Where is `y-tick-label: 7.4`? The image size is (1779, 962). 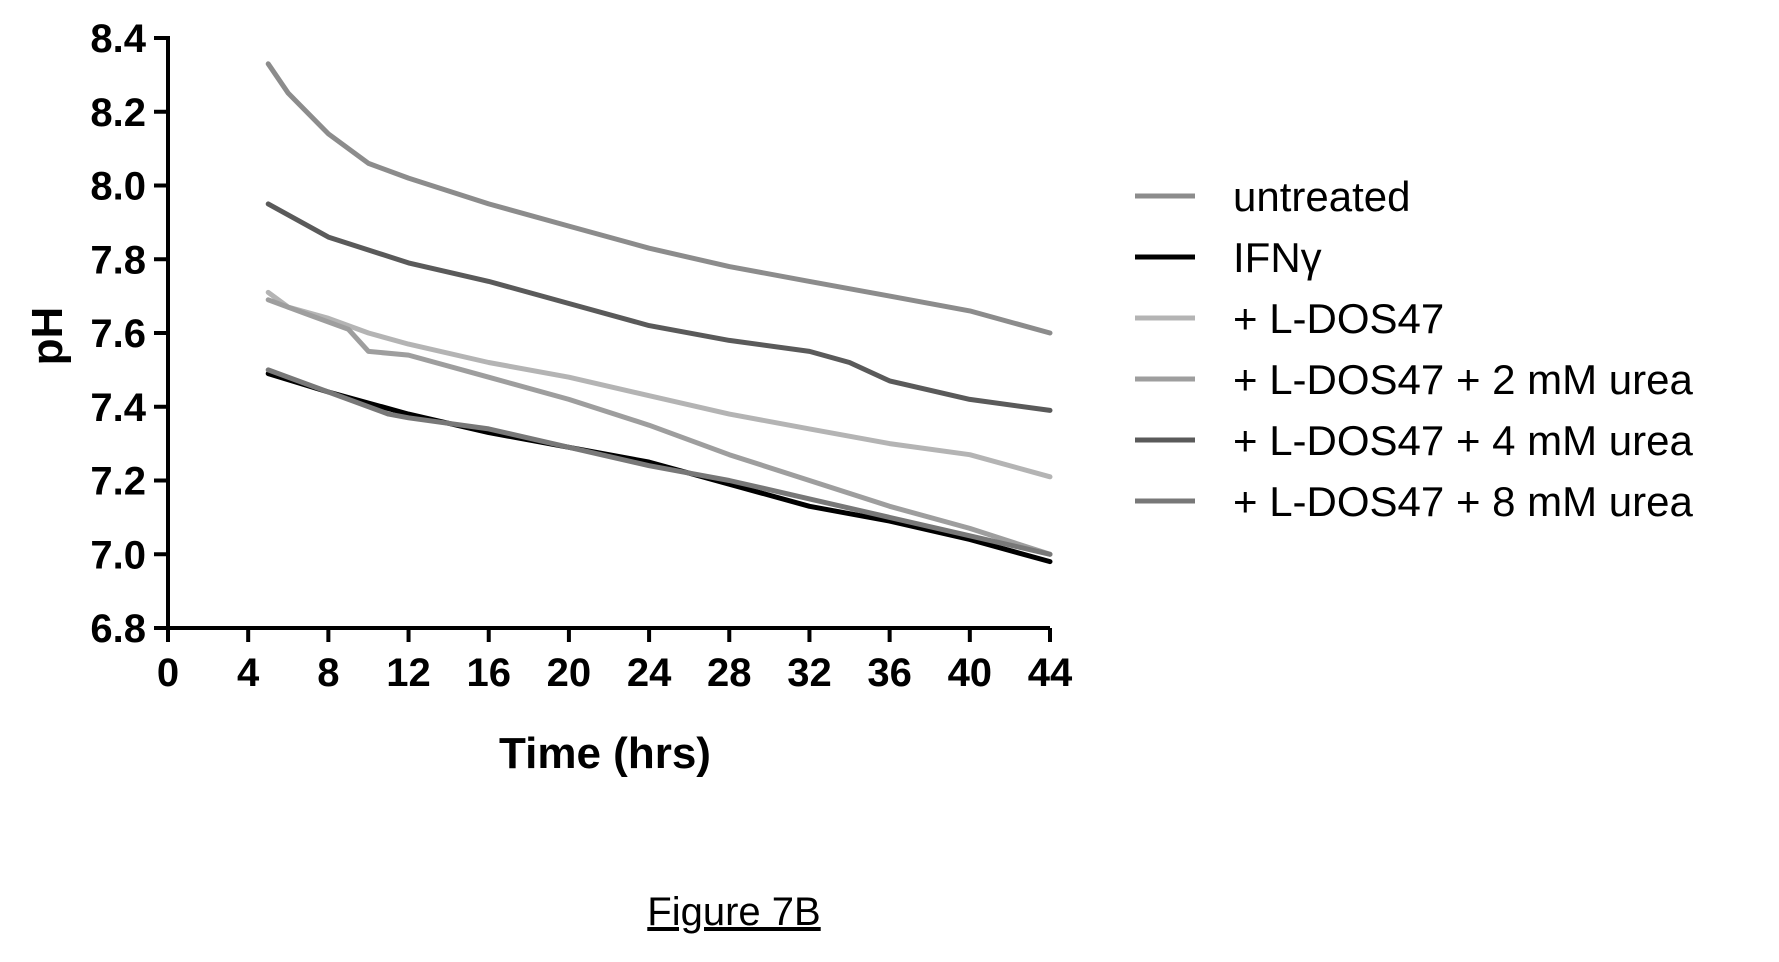
y-tick-label: 7.4 is located at coordinates (118, 408).